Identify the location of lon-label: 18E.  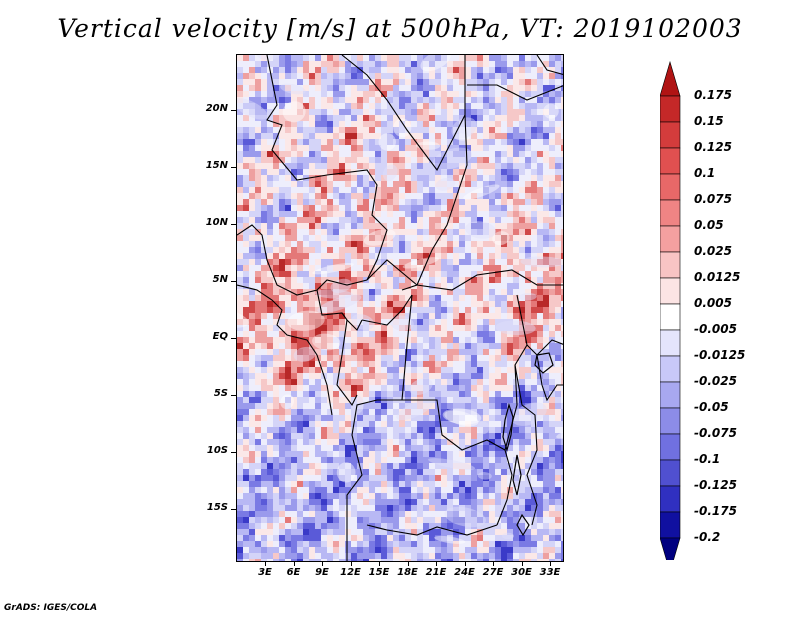
(407, 572).